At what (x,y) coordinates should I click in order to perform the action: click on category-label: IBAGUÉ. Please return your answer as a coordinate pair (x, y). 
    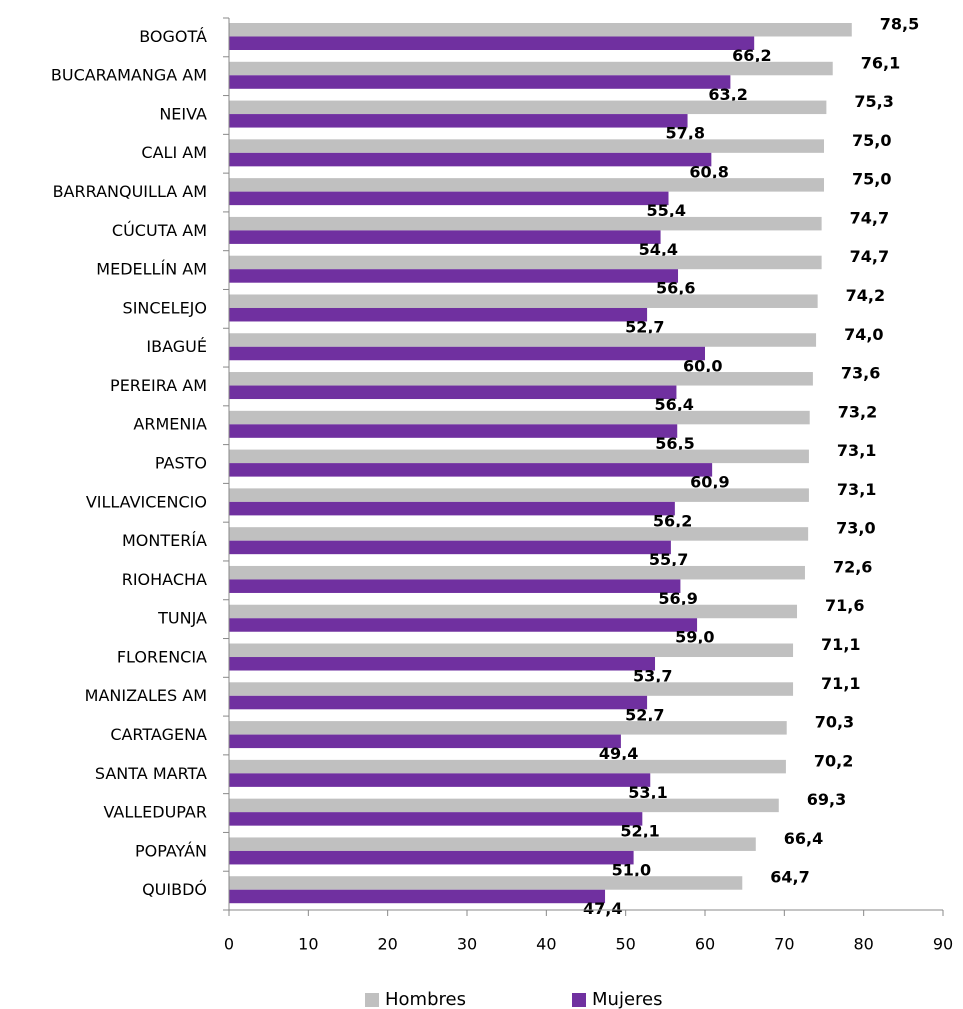
    Looking at the image, I should click on (176, 346).